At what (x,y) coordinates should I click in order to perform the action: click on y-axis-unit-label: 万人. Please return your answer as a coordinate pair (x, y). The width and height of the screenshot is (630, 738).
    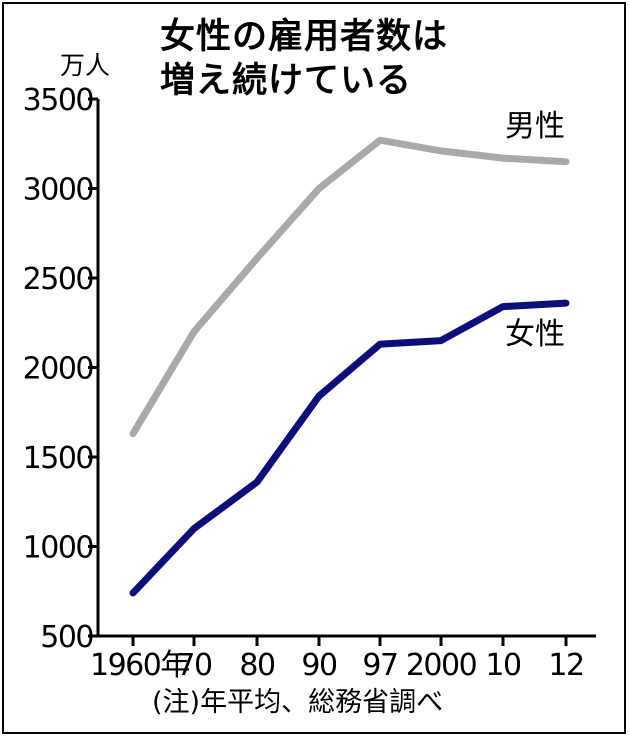
    Looking at the image, I should click on (85, 65).